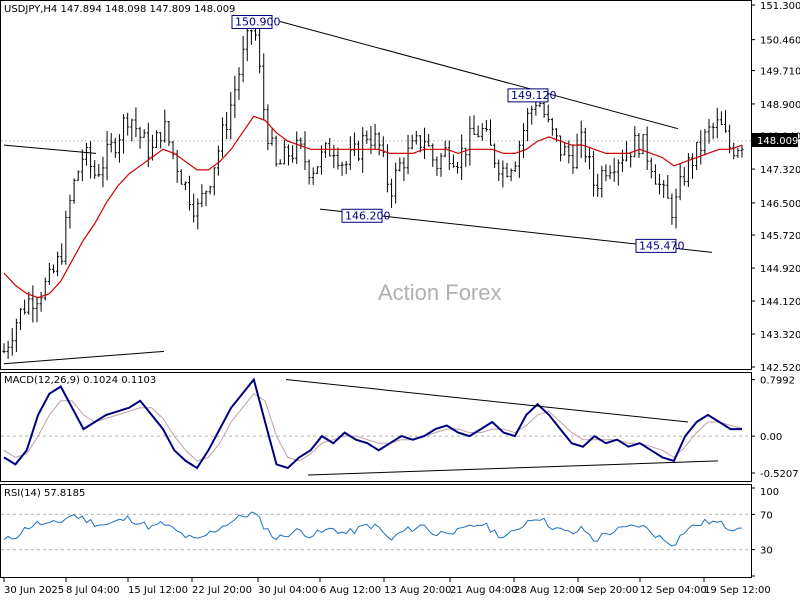 This screenshot has height=600, width=800. Describe the element at coordinates (766, 551) in the screenshot. I see `rsi-tick-label: 30` at that location.